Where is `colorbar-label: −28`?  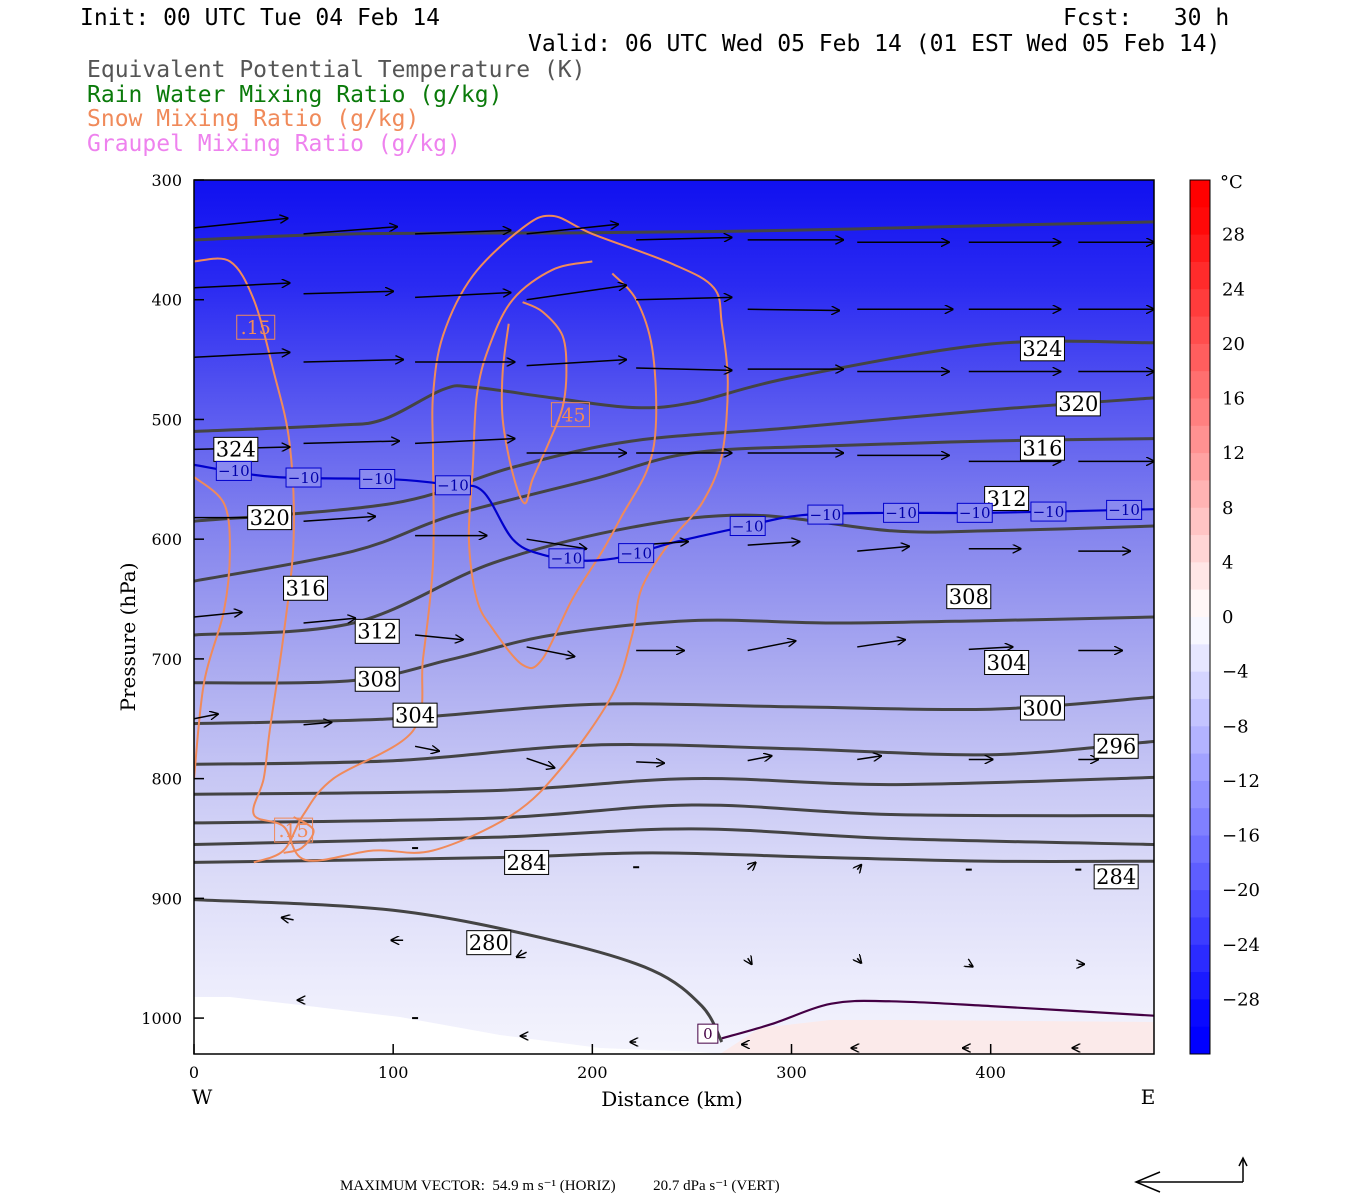 colorbar-label: −28 is located at coordinates (1241, 999).